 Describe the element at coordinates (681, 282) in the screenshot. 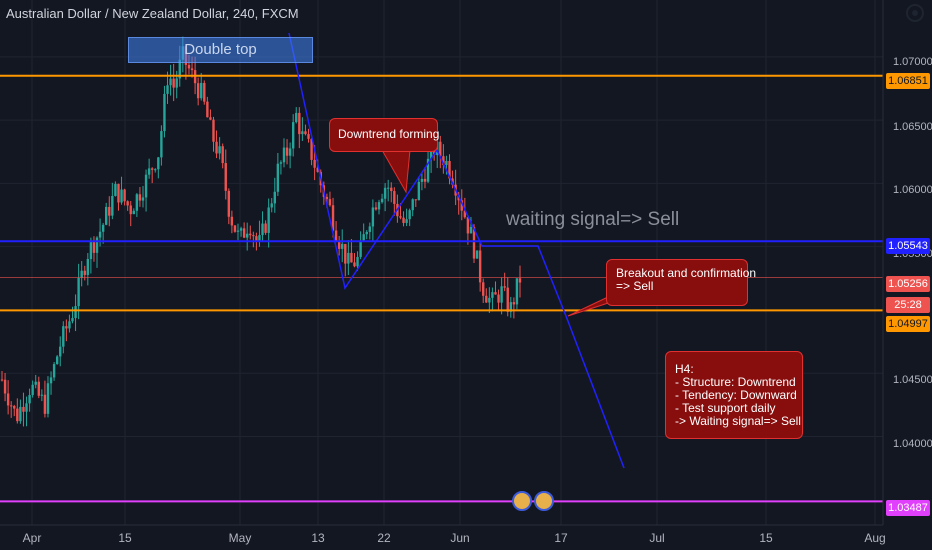

I see `breakout-note: Breakout and confirmation => Sell` at that location.